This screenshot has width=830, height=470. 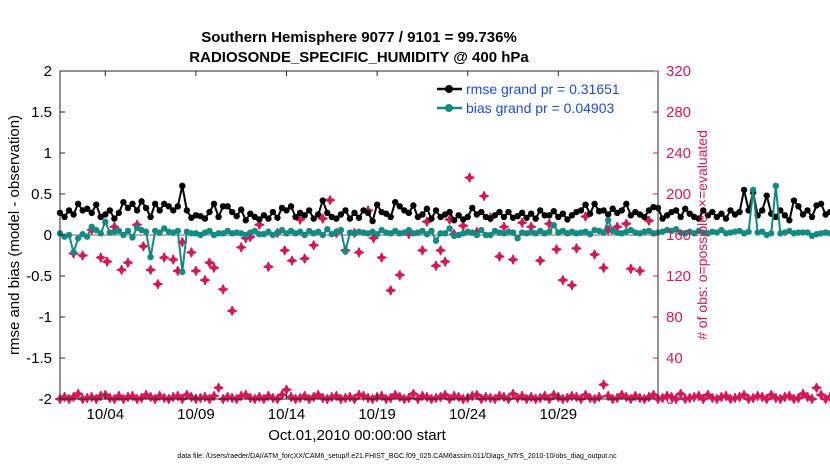 I want to click on x-axis-label: Oct.01,2010 00:00:00 start, so click(x=357, y=435).